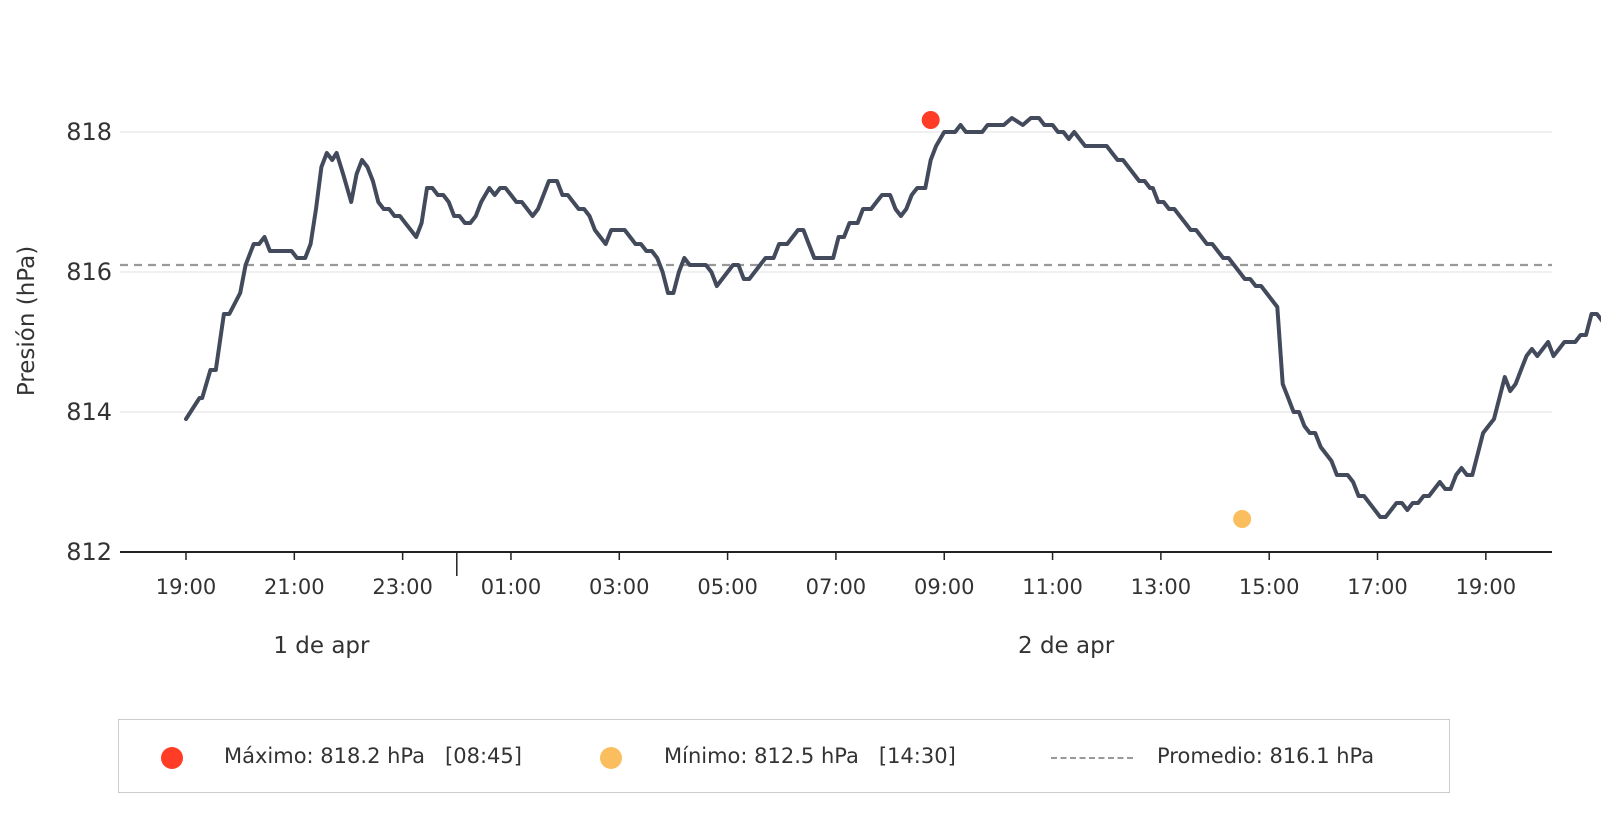 The width and height of the screenshot is (1601, 828). Describe the element at coordinates (89, 272) in the screenshot. I see `y-tick-label: 816` at that location.